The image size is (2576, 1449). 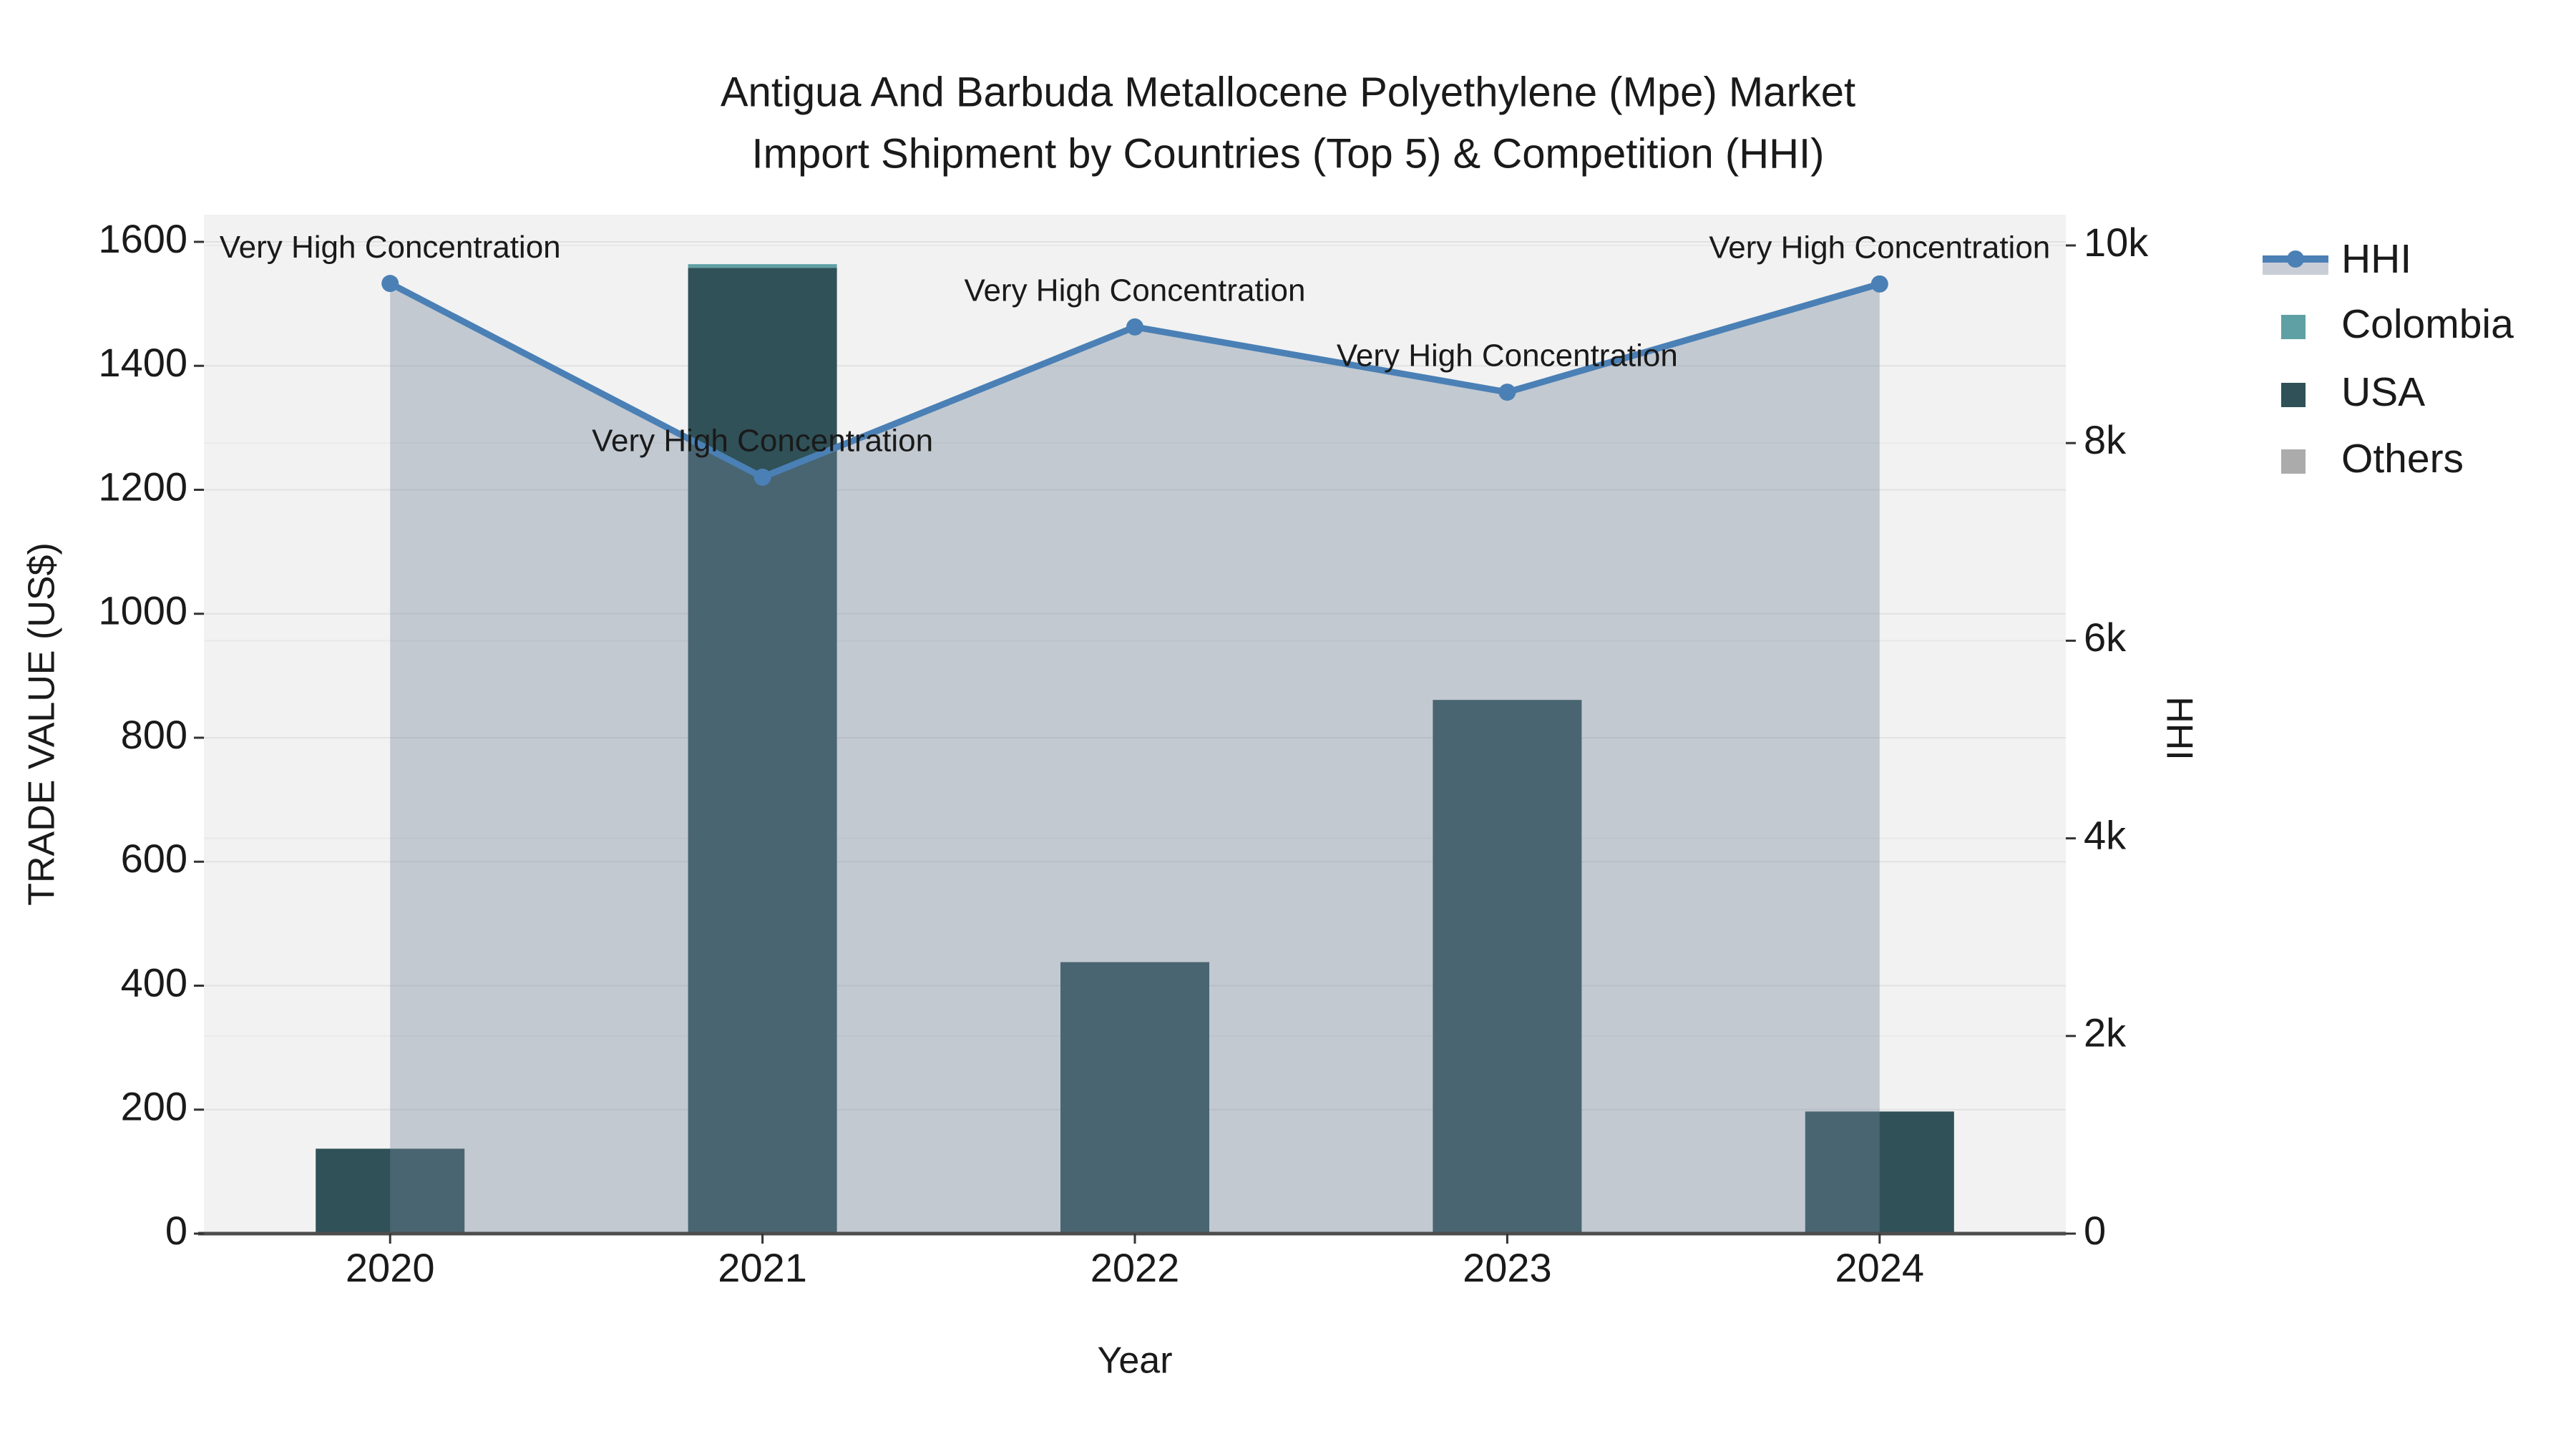 I want to click on hhi-marker-2024, so click(x=1879, y=284).